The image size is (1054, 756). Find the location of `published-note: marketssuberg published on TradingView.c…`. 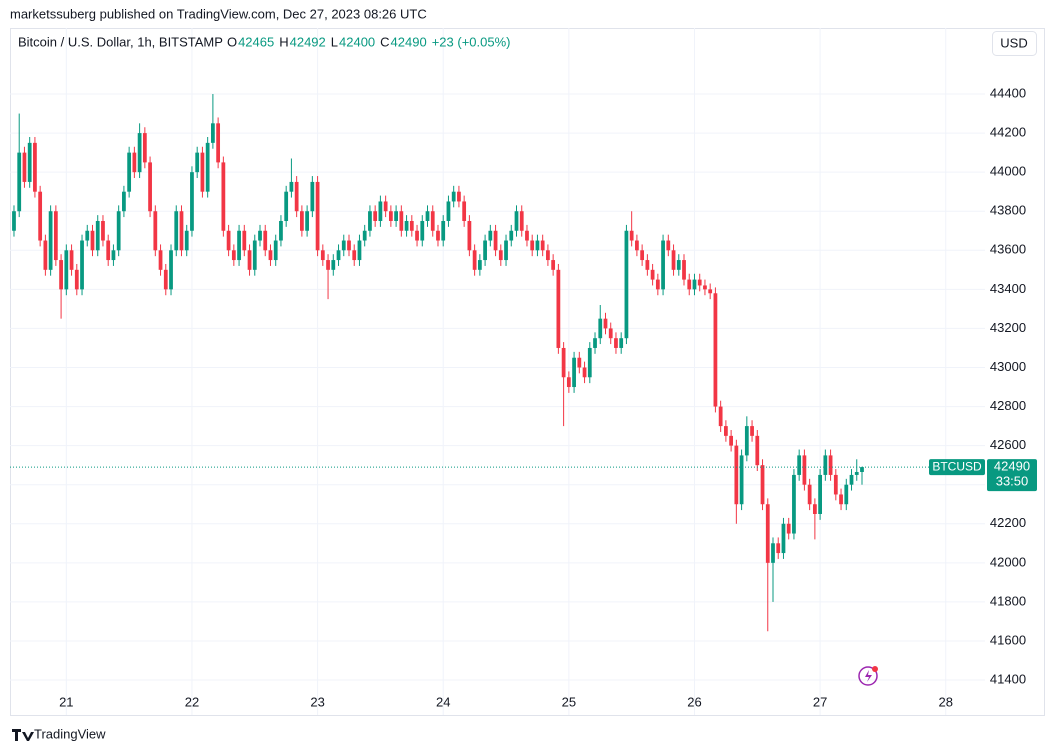

published-note: marketssuberg published on TradingView.c… is located at coordinates (218, 13).